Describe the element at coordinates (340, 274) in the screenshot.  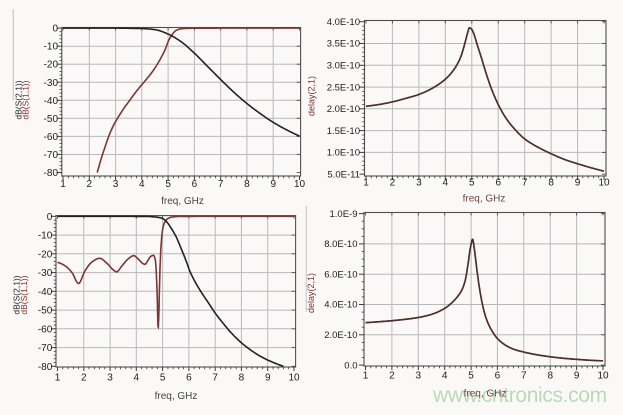
I see `svg-text: 6.0E-10` at that location.